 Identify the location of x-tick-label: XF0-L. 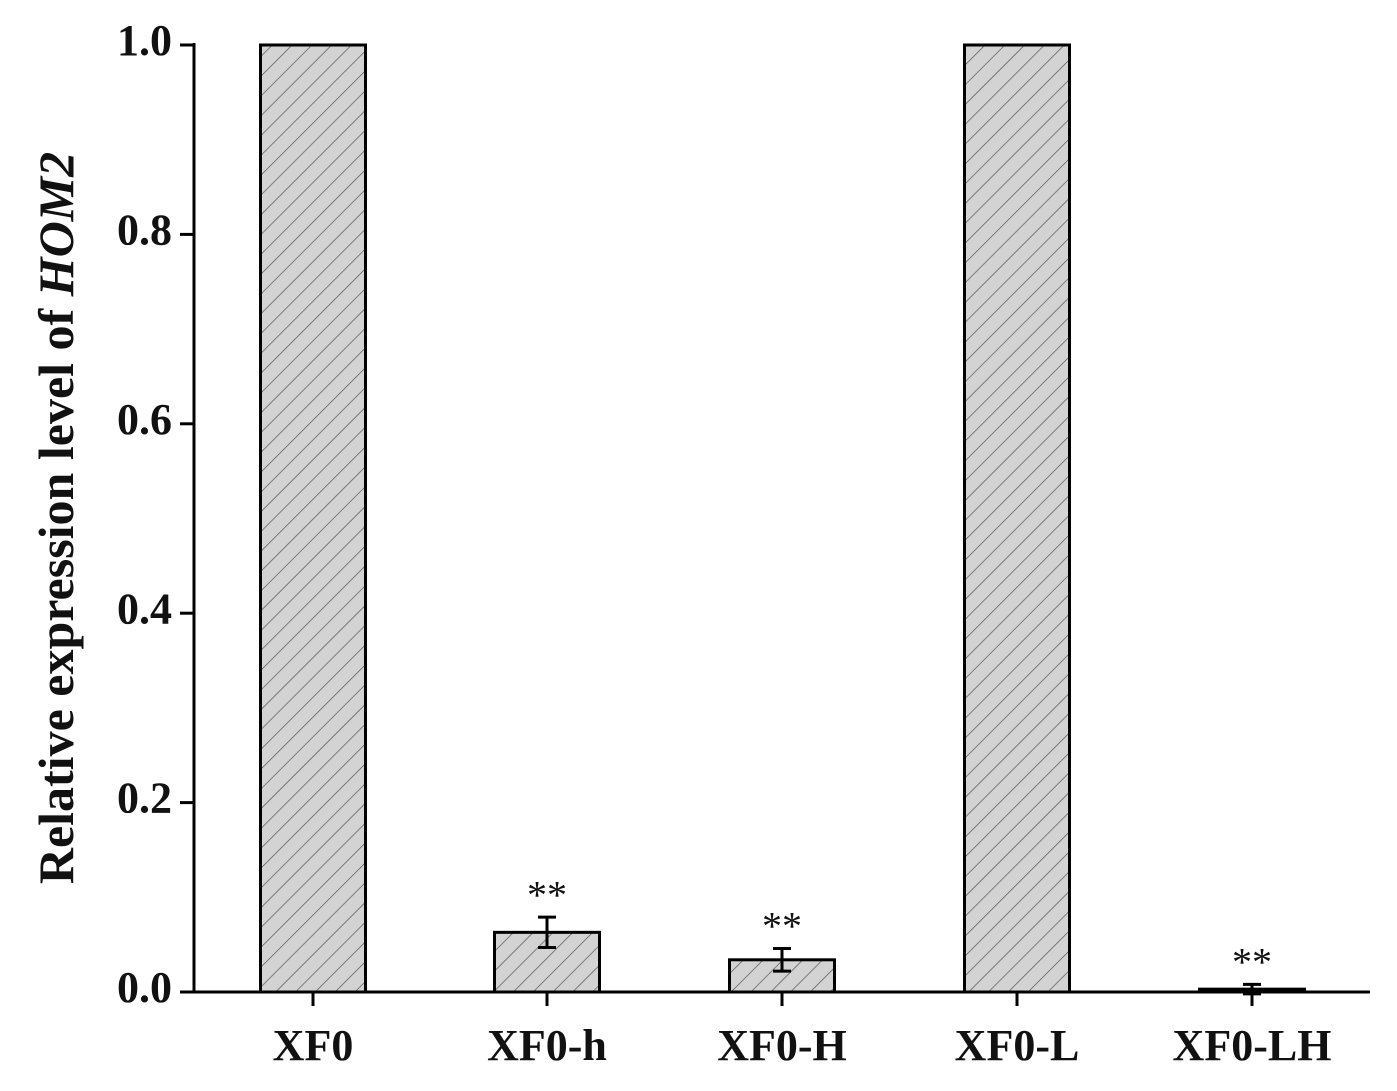
(1017, 1045).